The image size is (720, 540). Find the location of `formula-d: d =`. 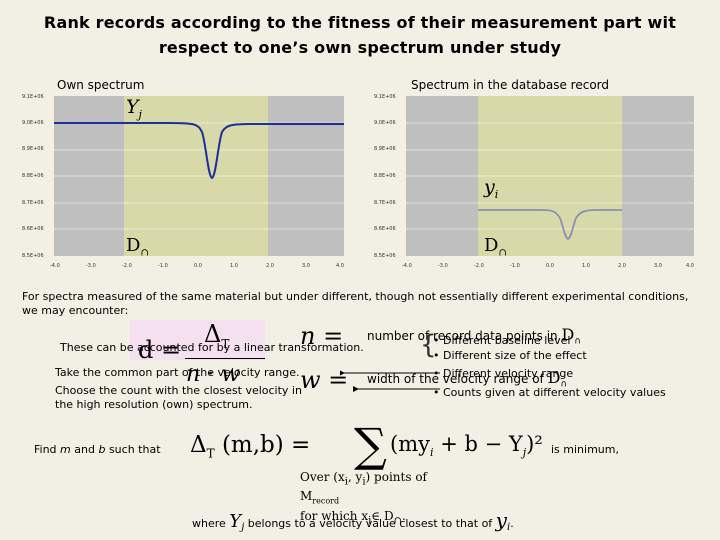

formula-d: d = is located at coordinates (160, 350).